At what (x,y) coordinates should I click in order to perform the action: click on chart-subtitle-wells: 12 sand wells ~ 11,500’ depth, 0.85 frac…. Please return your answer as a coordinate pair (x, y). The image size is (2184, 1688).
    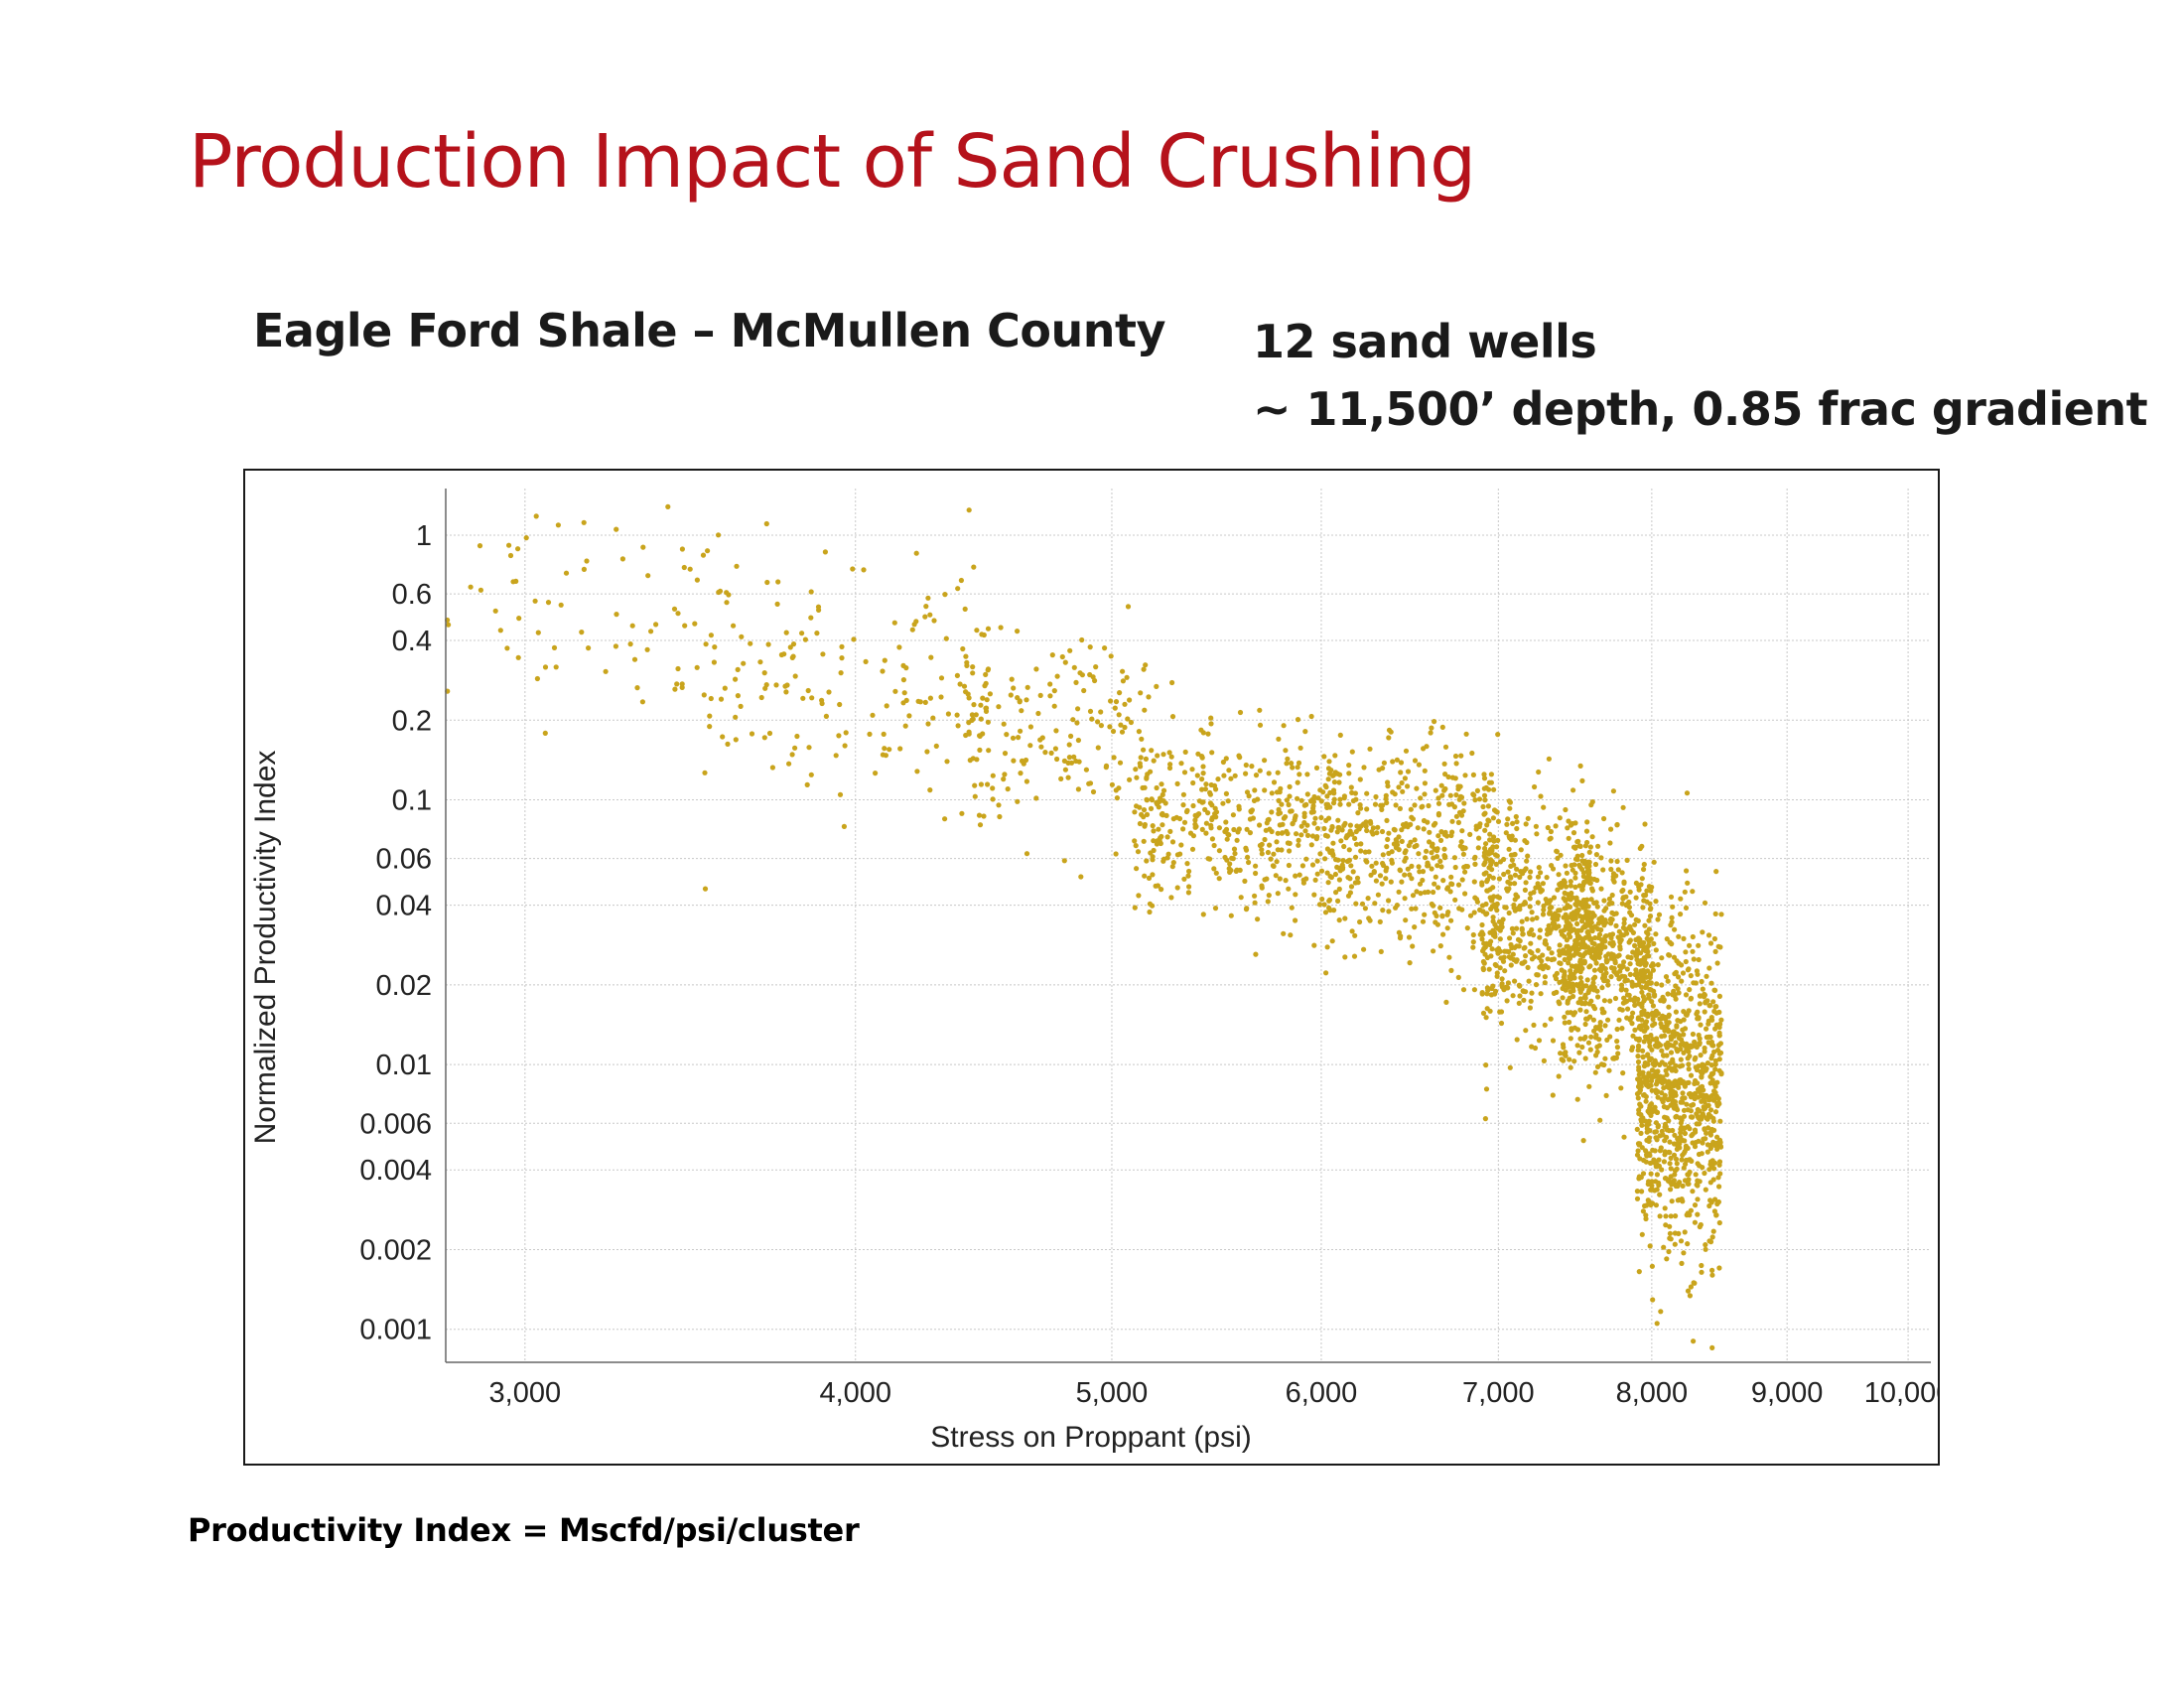
    Looking at the image, I should click on (1700, 375).